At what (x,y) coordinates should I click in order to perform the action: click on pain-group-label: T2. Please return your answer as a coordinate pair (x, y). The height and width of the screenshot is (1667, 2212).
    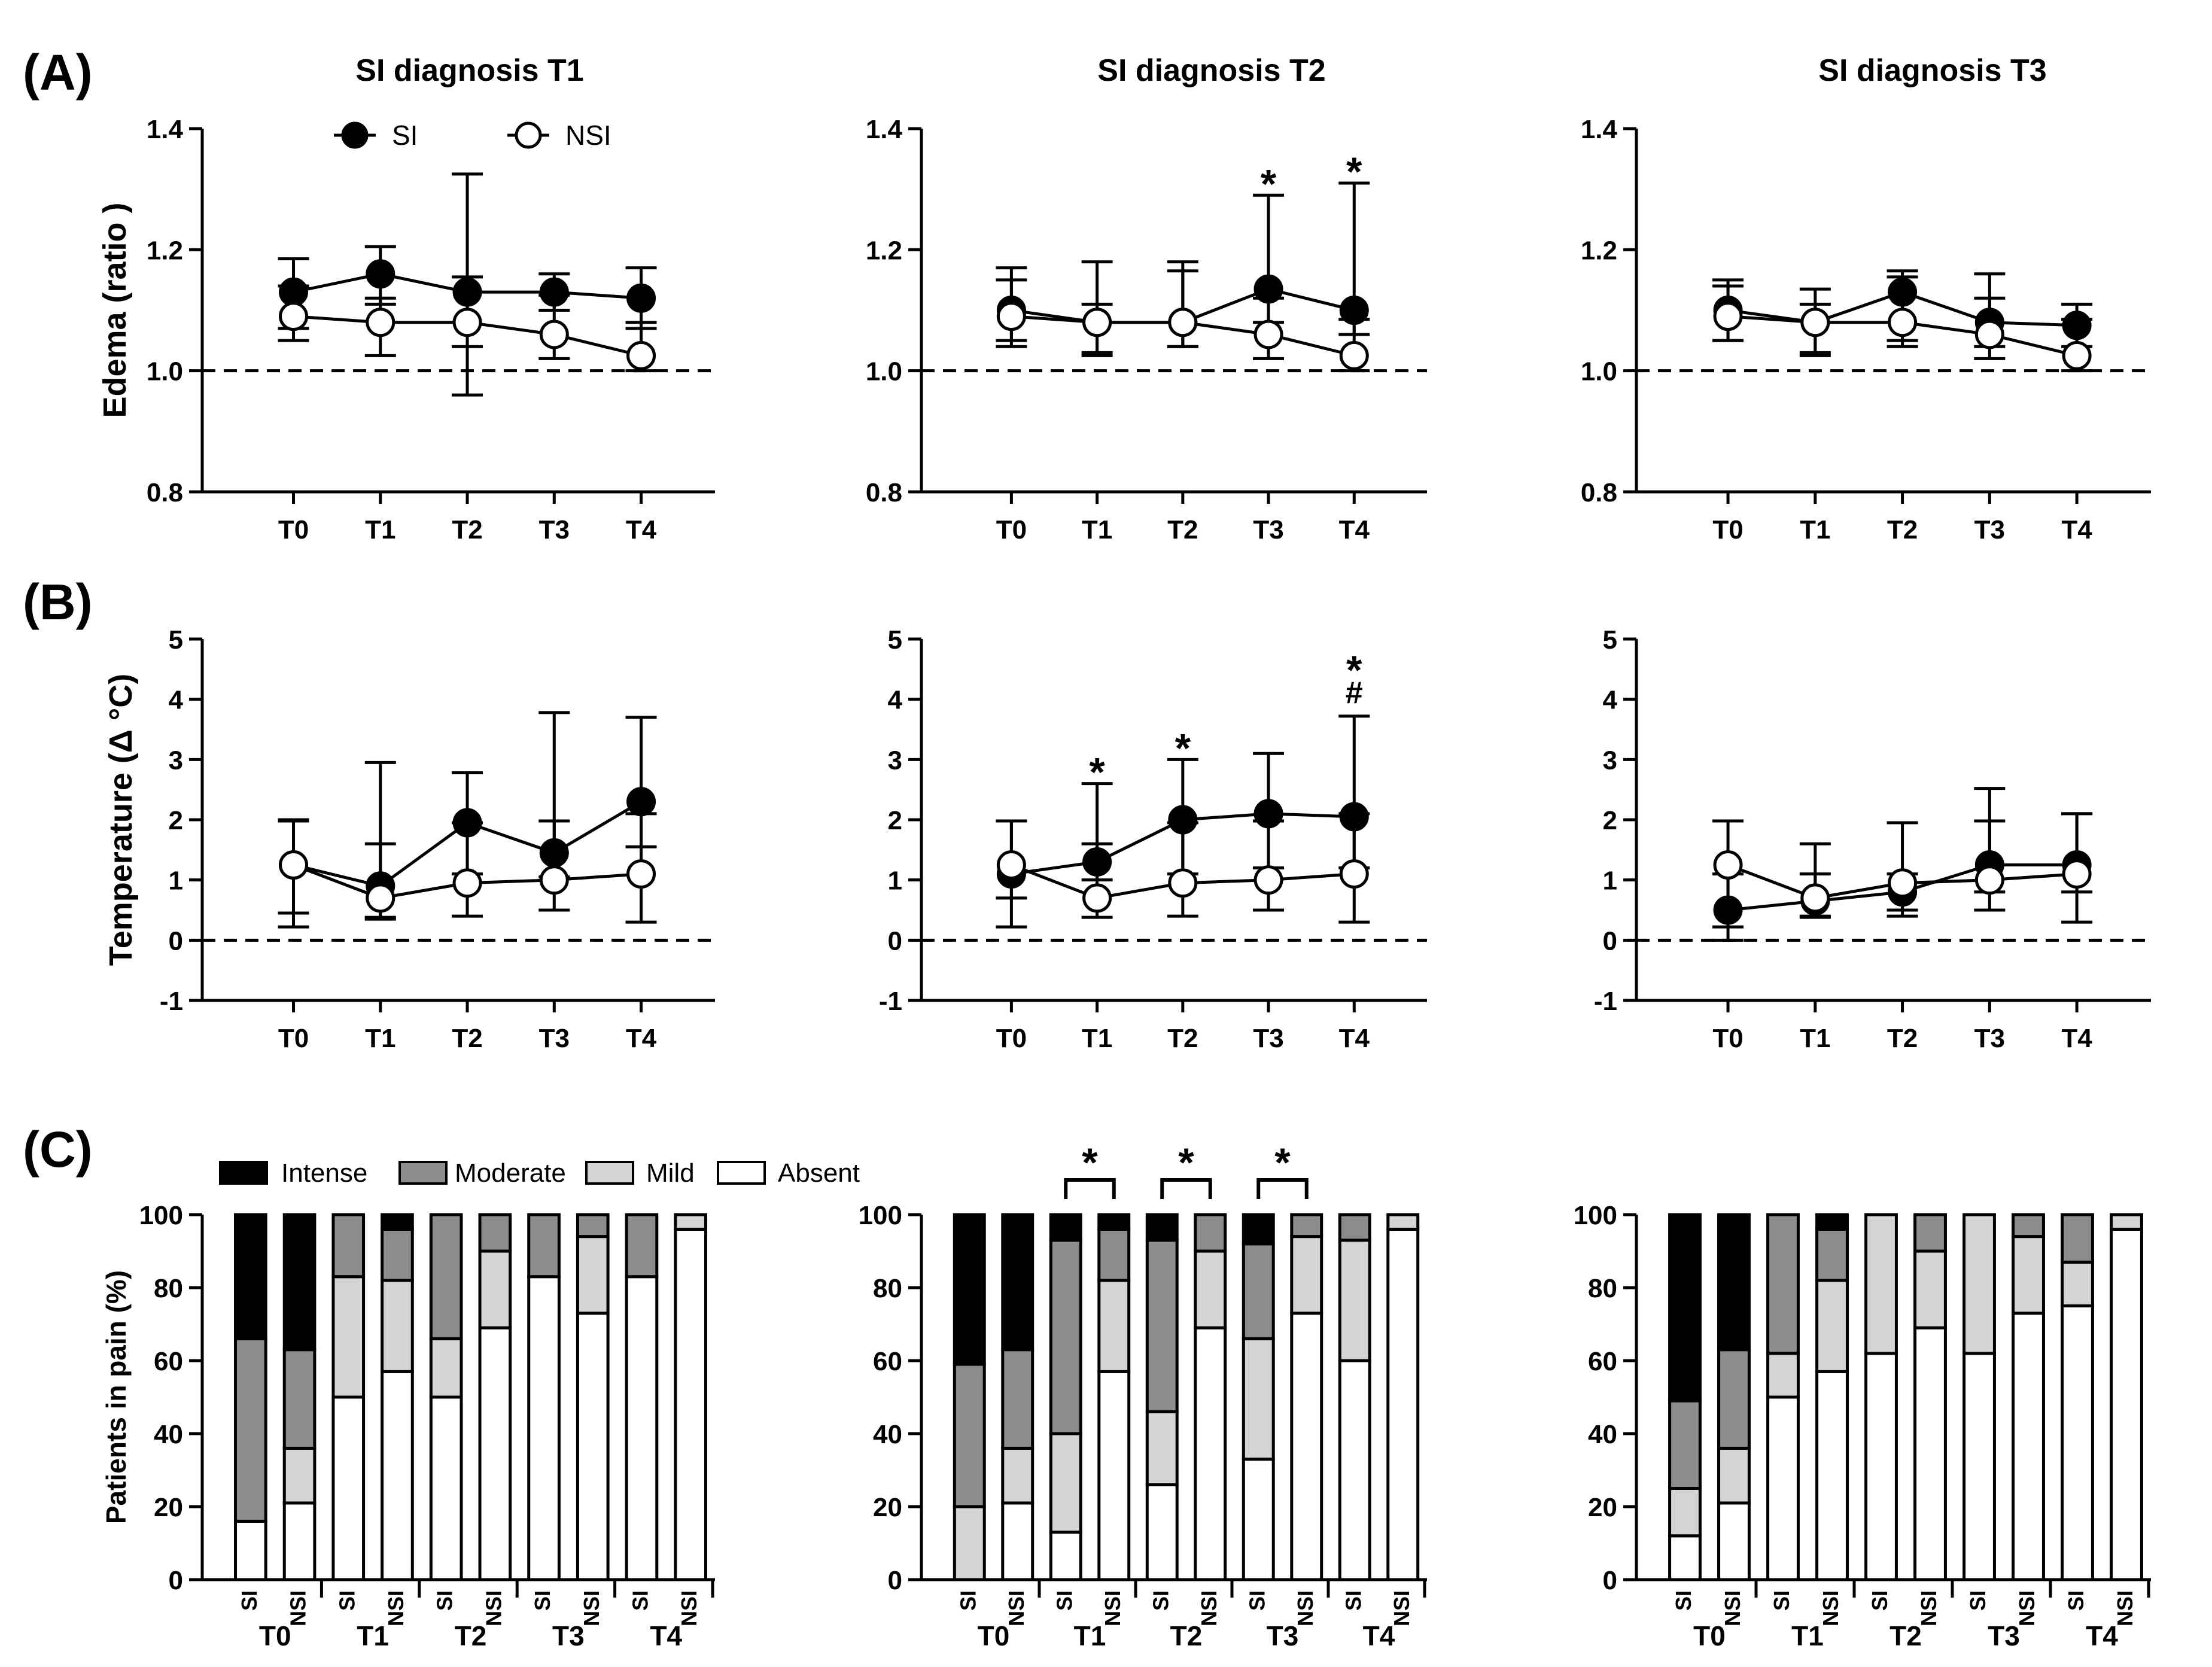
    Looking at the image, I should click on (471, 1635).